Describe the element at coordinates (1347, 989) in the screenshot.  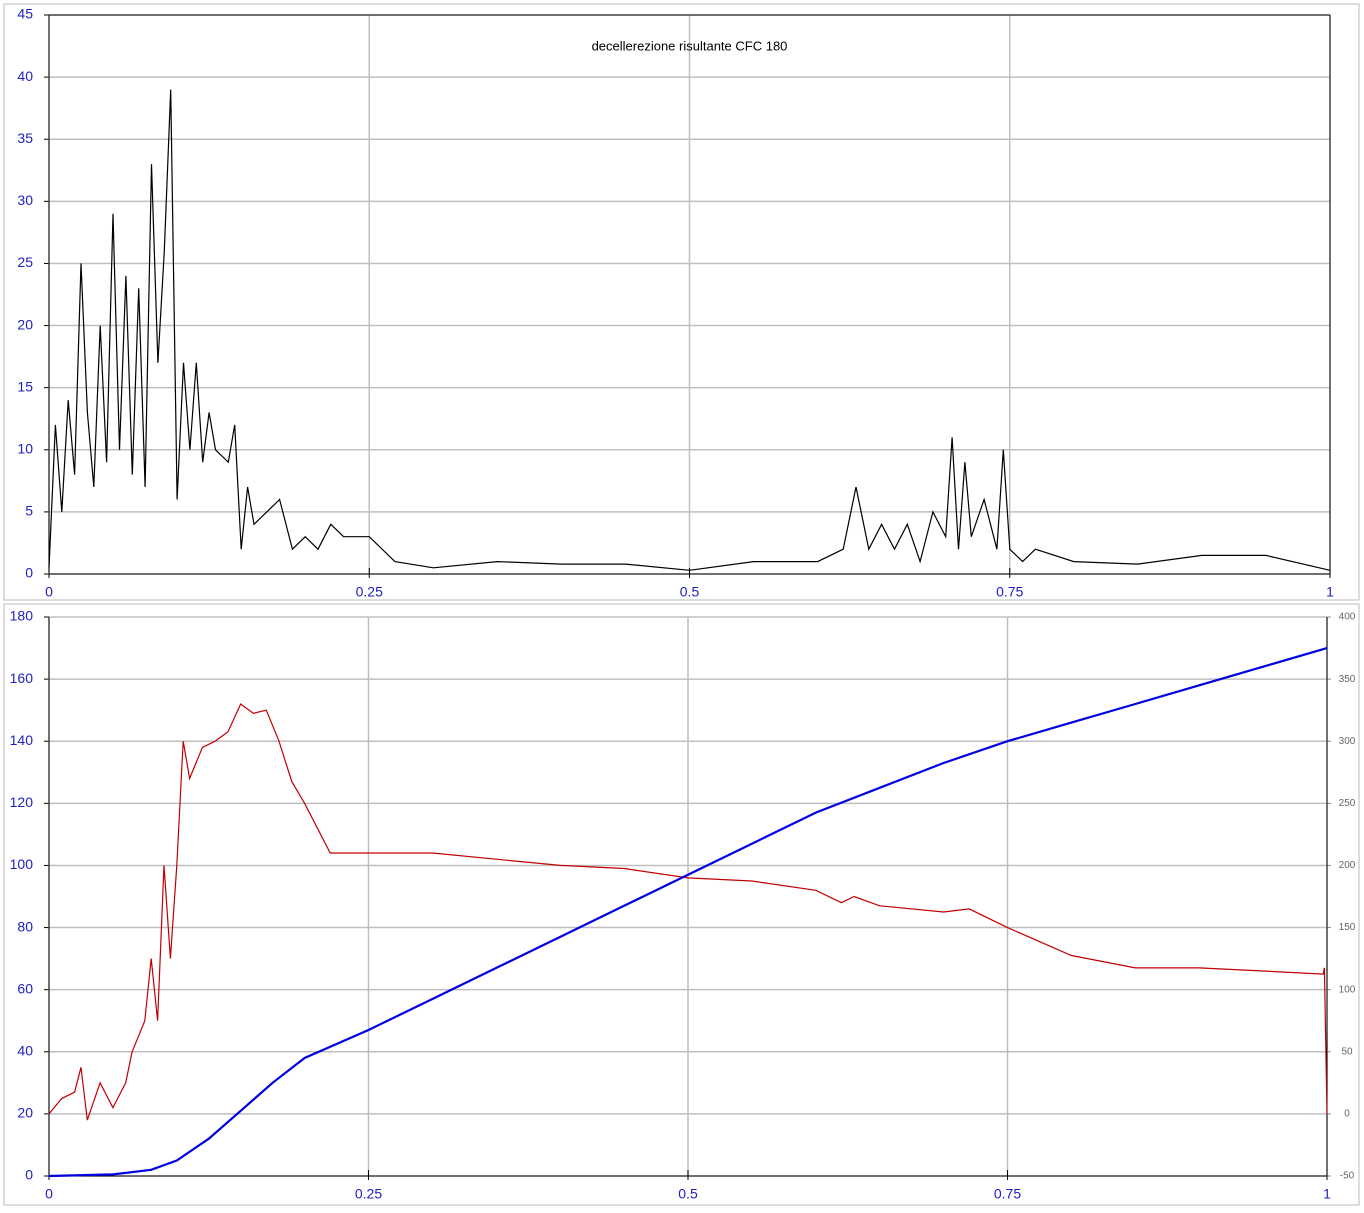
I see `y2-tick-label: 100` at that location.